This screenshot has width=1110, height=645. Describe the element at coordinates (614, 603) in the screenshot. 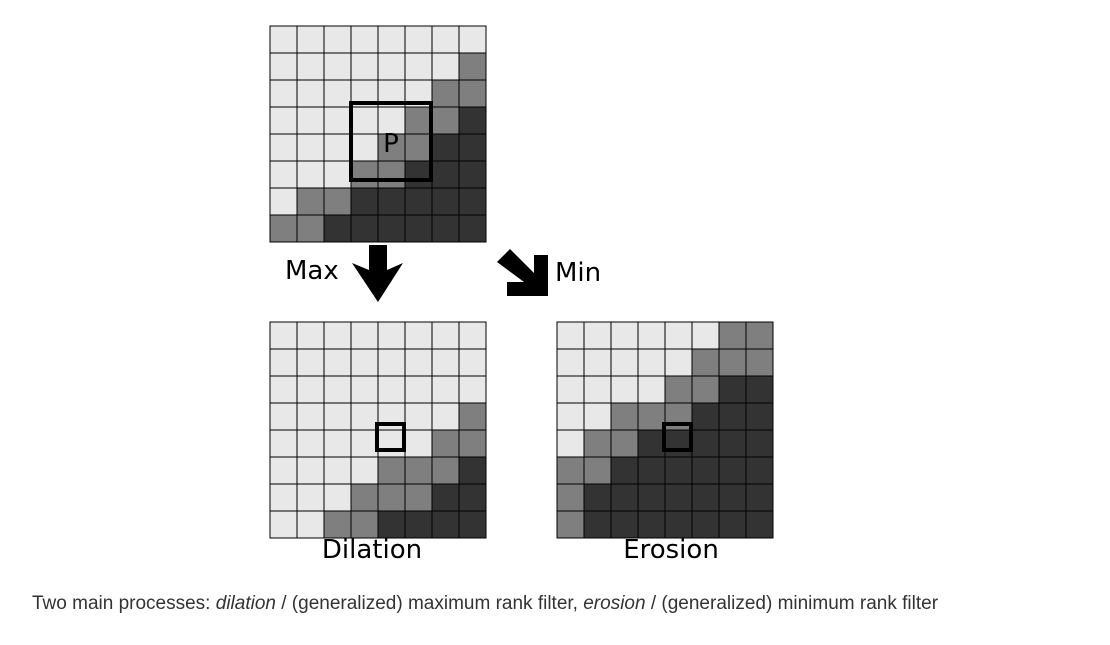

I see `caption-erosion-term: erosion` at that location.